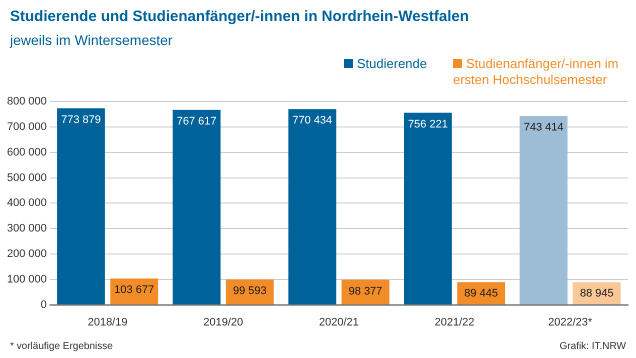 This screenshot has width=636, height=358. What do you see at coordinates (26, 228) in the screenshot?
I see `y-tick-label: 300 000` at bounding box center [26, 228].